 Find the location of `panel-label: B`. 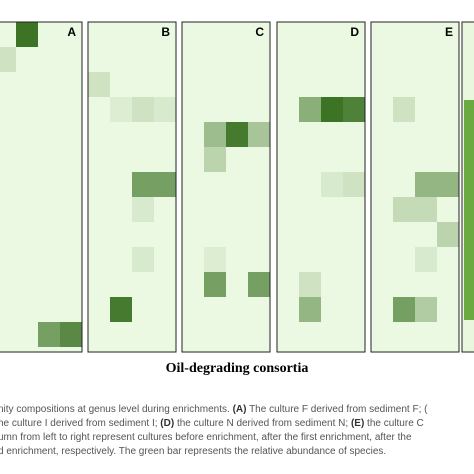

panel-label: B is located at coordinates (165, 32).